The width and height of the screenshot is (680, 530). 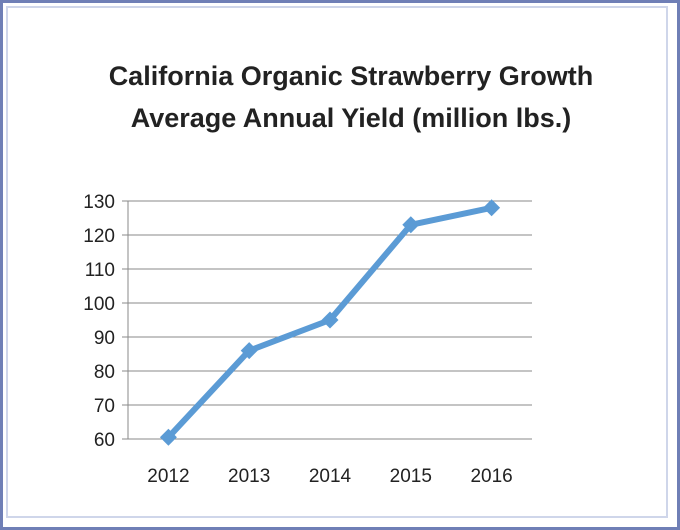 I want to click on y-axis-tick-labels: 60 70 80 90 100 110 120 130, so click(x=99, y=321).